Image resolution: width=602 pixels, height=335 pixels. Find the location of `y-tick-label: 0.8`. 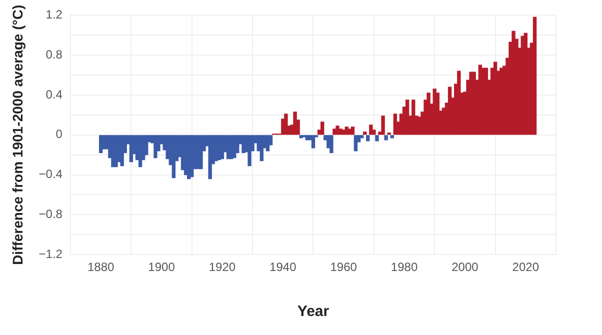

y-tick-label: 0.8 is located at coordinates (54, 54).